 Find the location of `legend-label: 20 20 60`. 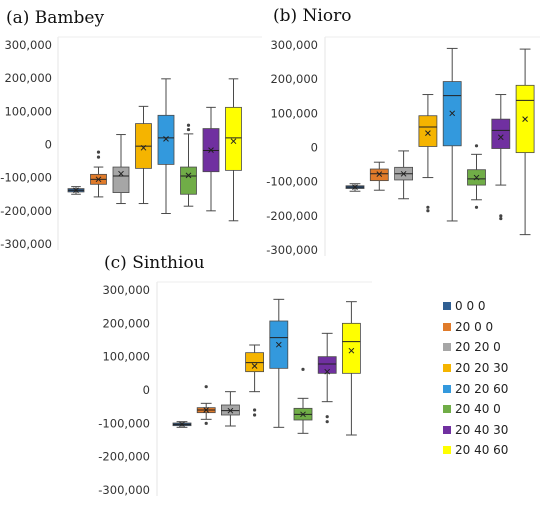

legend-label: 20 20 60 is located at coordinates (482, 388).